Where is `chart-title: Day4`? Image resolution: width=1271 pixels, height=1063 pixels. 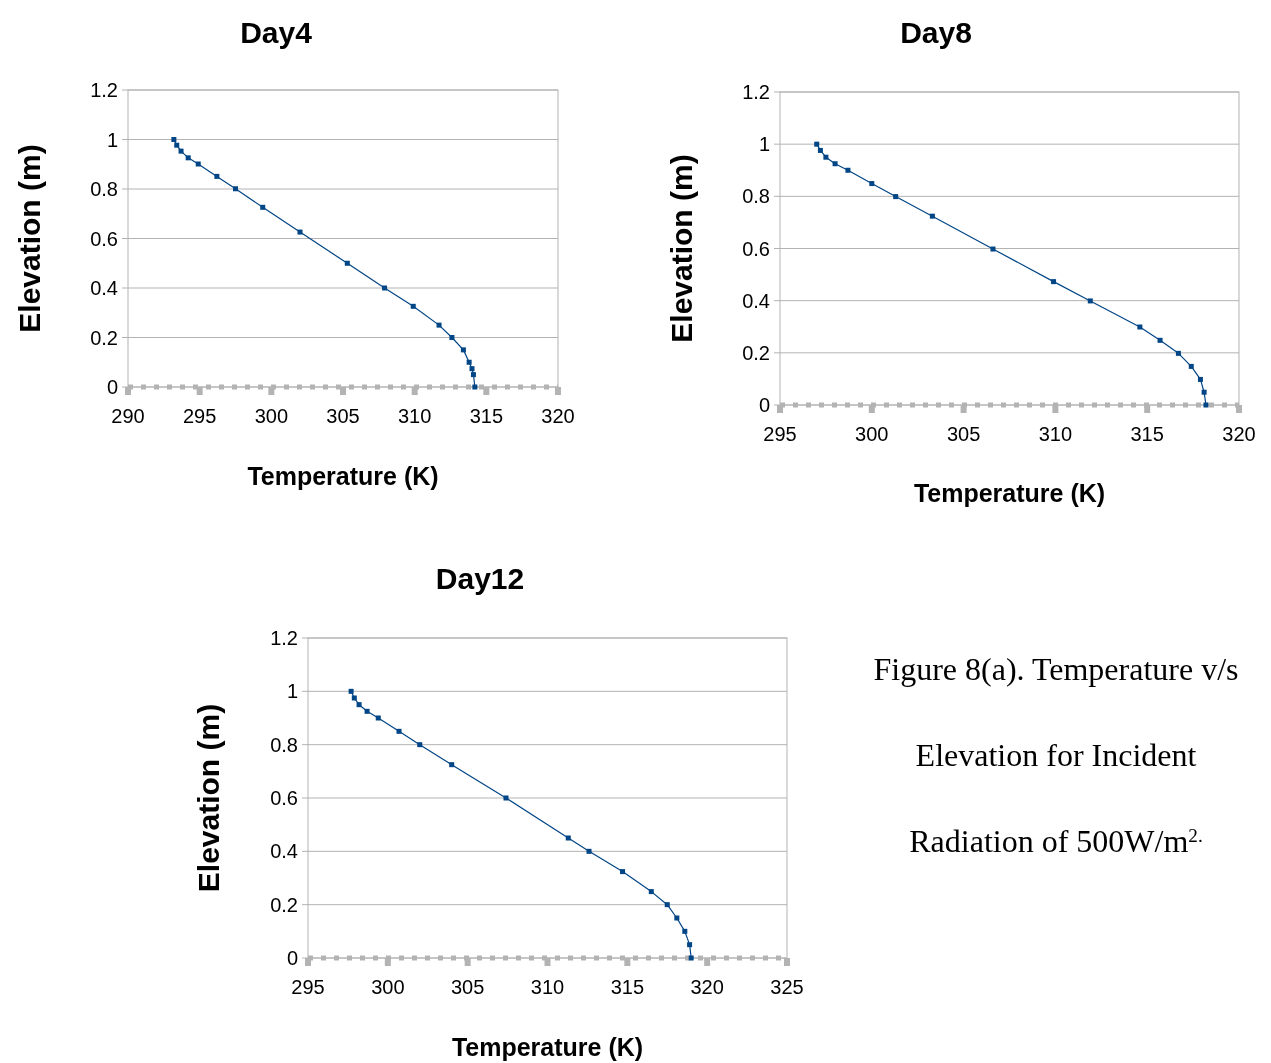 chart-title: Day4 is located at coordinates (276, 32).